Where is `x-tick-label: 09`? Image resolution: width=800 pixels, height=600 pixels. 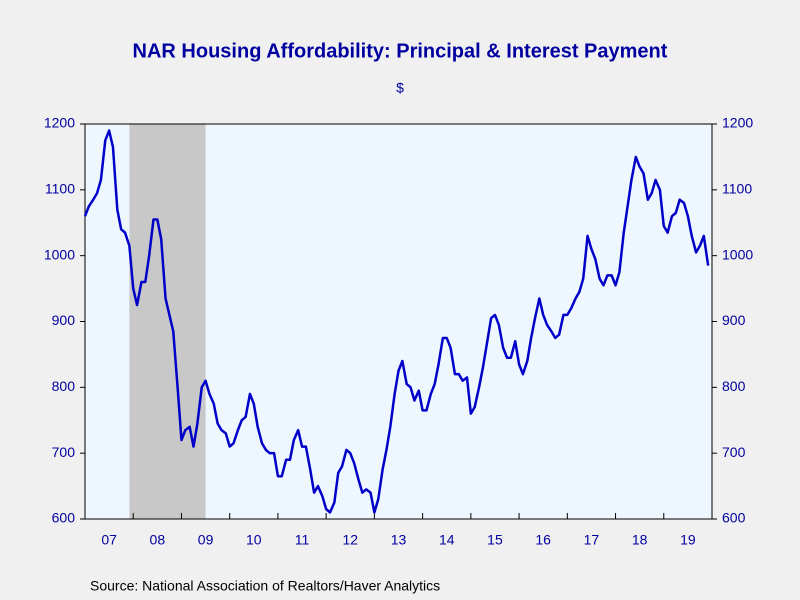
x-tick-label: 09 is located at coordinates (206, 540).